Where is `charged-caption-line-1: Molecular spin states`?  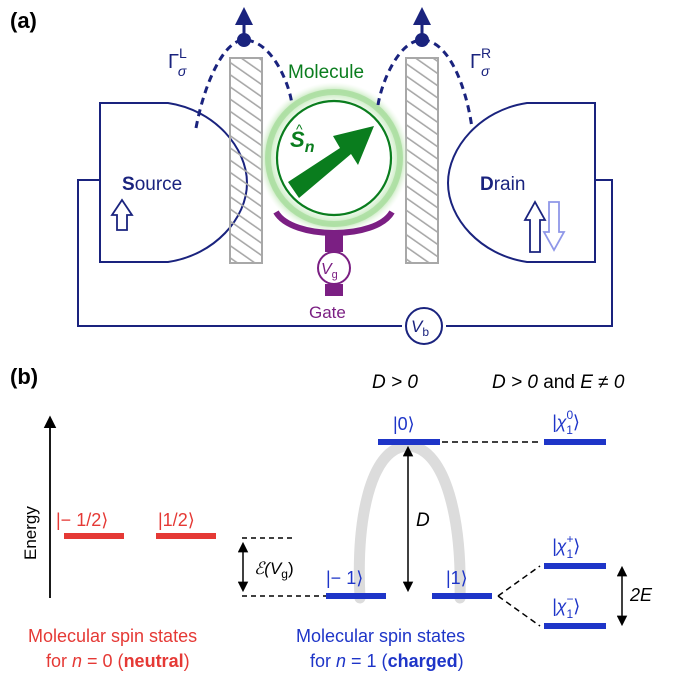 charged-caption-line-1: Molecular spin states is located at coordinates (380, 636).